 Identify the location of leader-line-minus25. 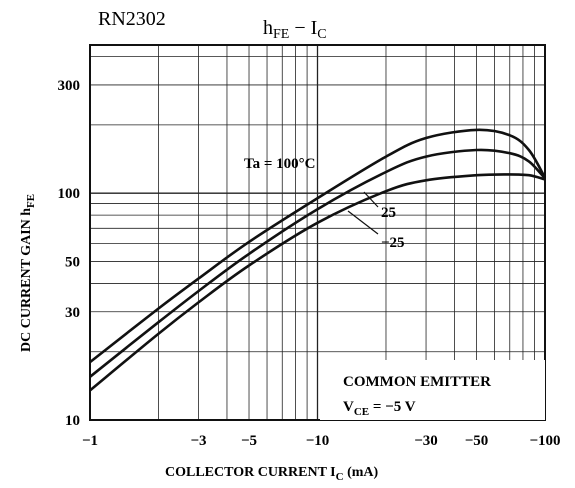
(363, 222).